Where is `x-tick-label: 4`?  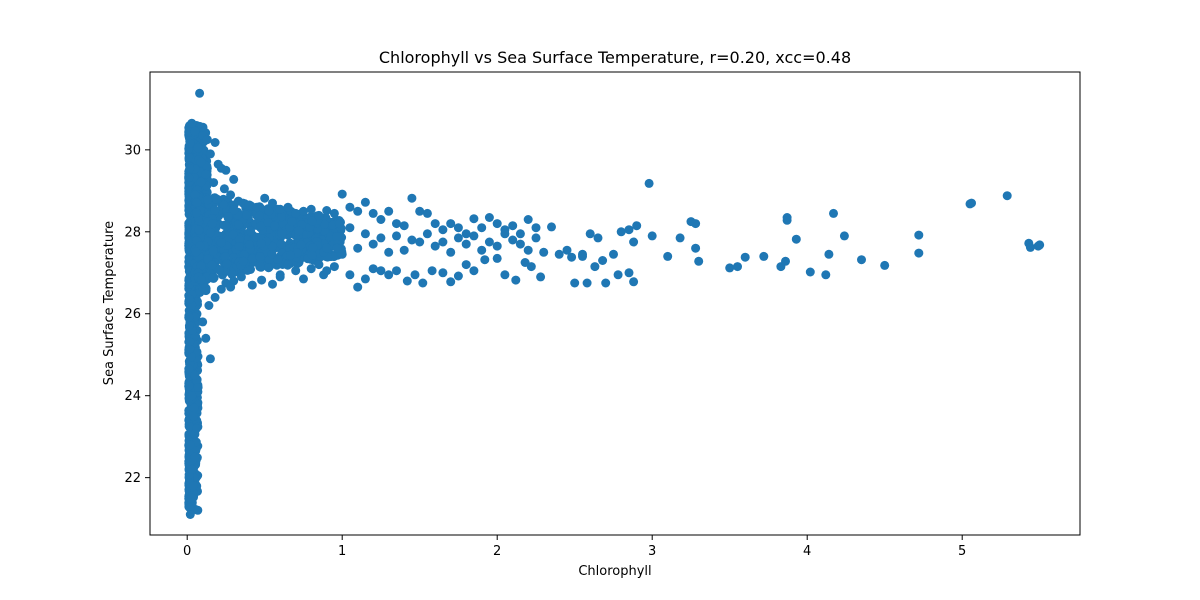
x-tick-label: 4 is located at coordinates (807, 551).